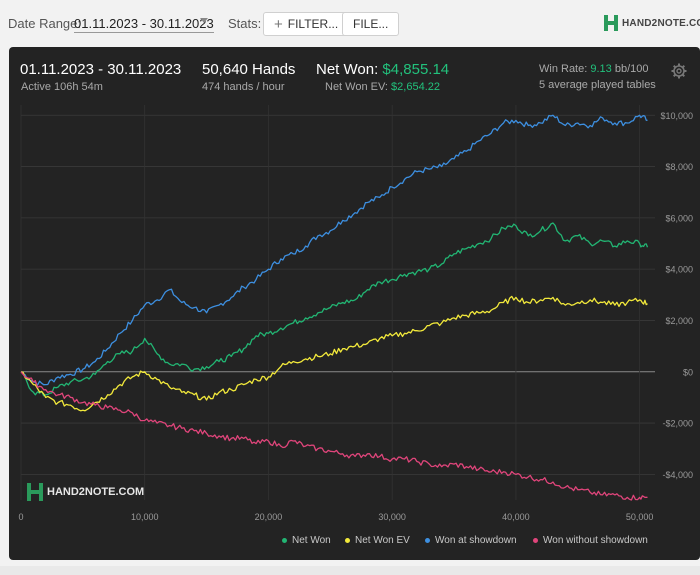 The image size is (700, 575). What do you see at coordinates (20, 517) in the screenshot?
I see `x-tick-label: 0` at bounding box center [20, 517].